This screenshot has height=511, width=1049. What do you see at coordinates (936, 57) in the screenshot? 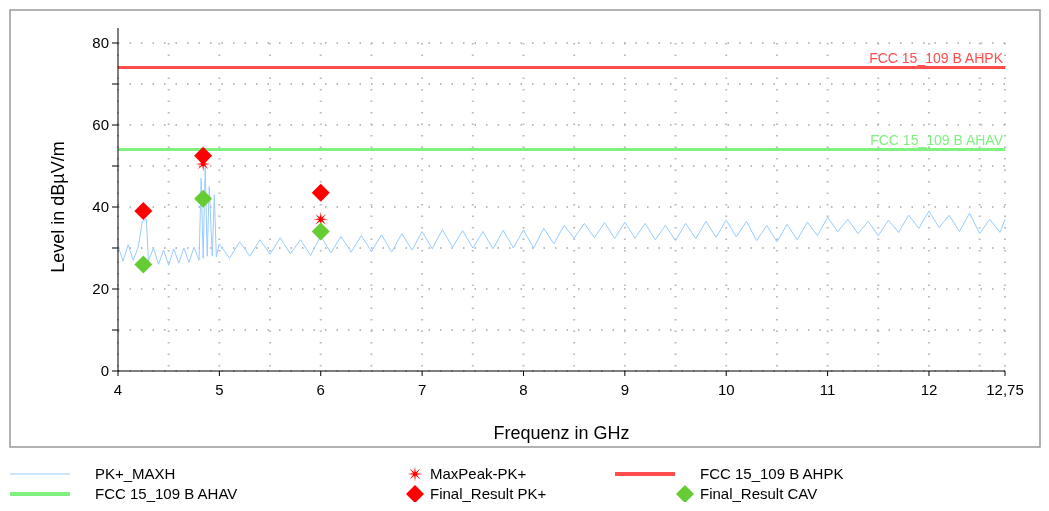
I see `text: FCC 15_109 B AHPK` at bounding box center [936, 57].